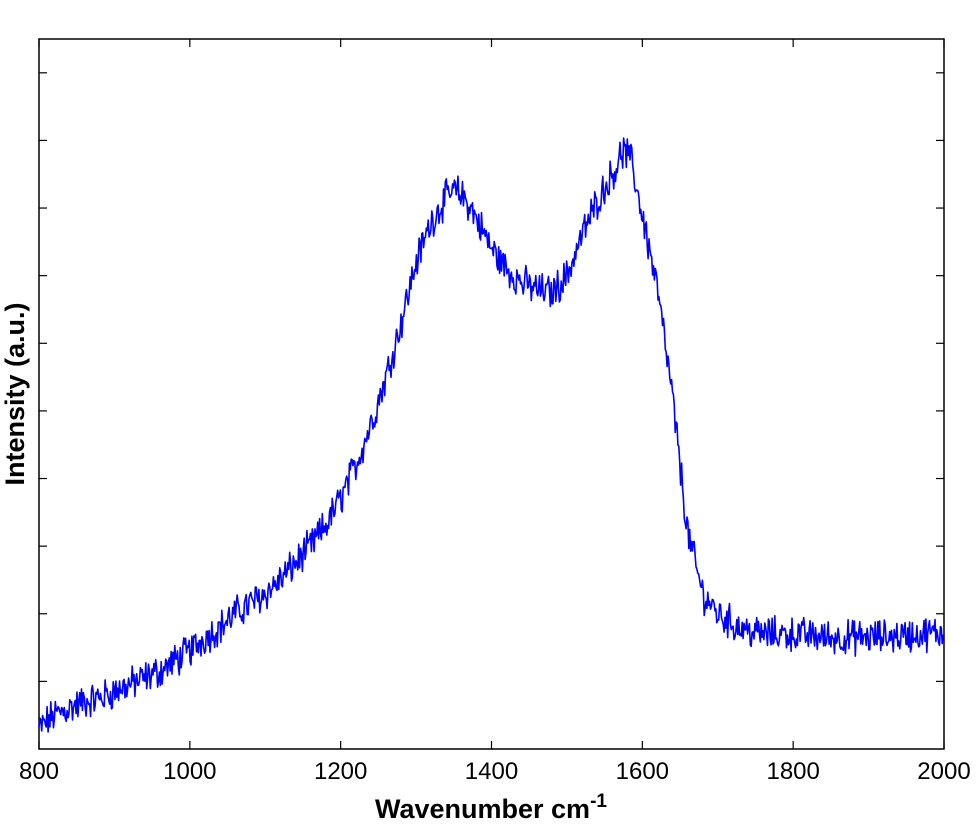  What do you see at coordinates (491, 771) in the screenshot?
I see `x-tick-label: 1400` at bounding box center [491, 771].